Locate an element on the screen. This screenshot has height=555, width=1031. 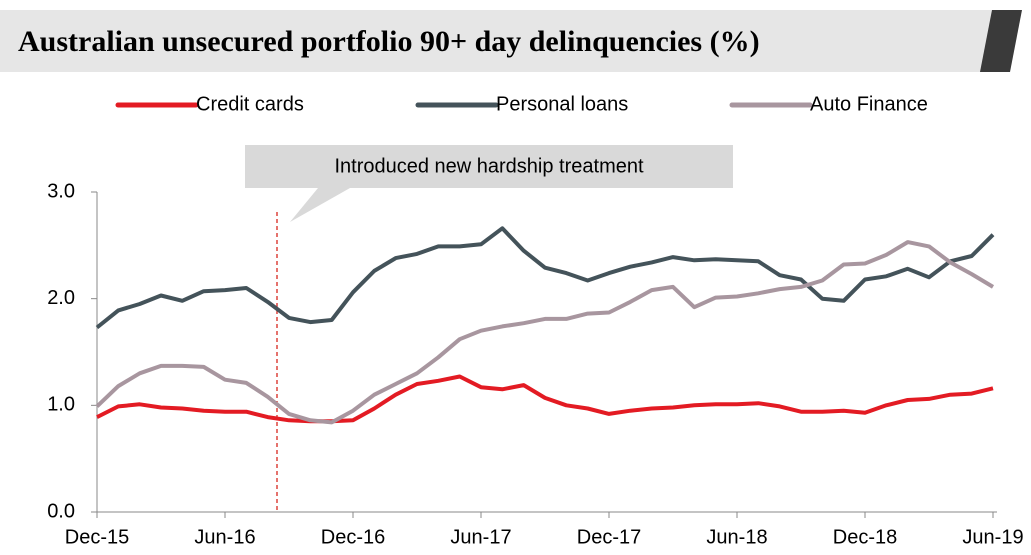
x-tick-label: Dec-16 is located at coordinates (353, 537).